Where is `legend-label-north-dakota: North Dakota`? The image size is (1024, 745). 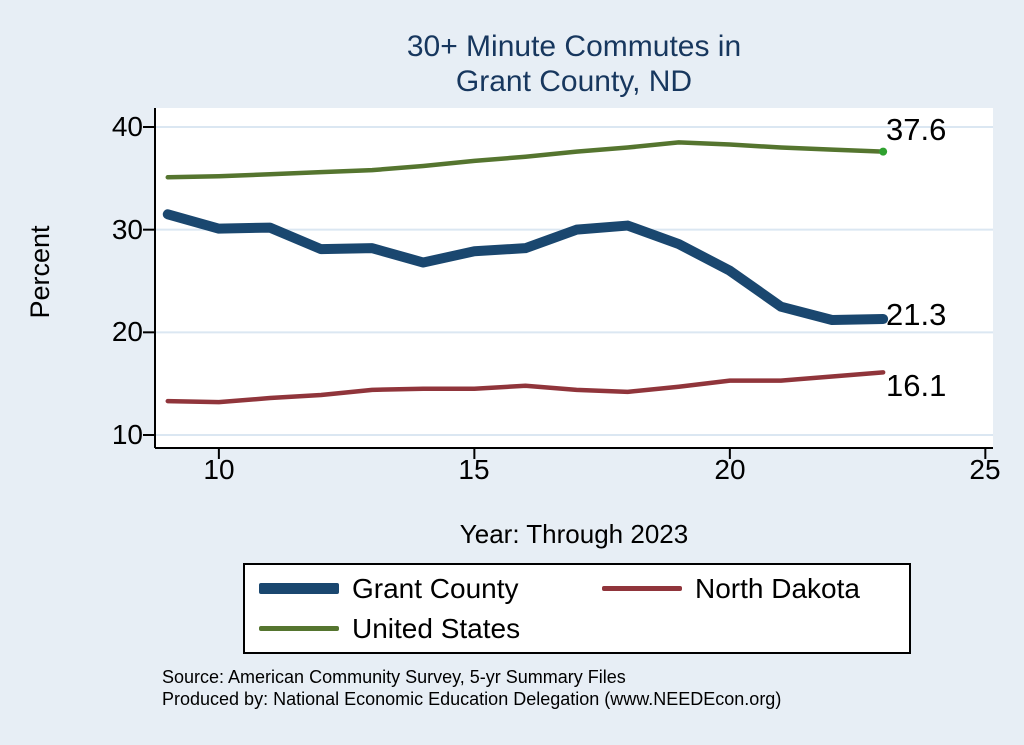
legend-label-north-dakota: North Dakota is located at coordinates (777, 588).